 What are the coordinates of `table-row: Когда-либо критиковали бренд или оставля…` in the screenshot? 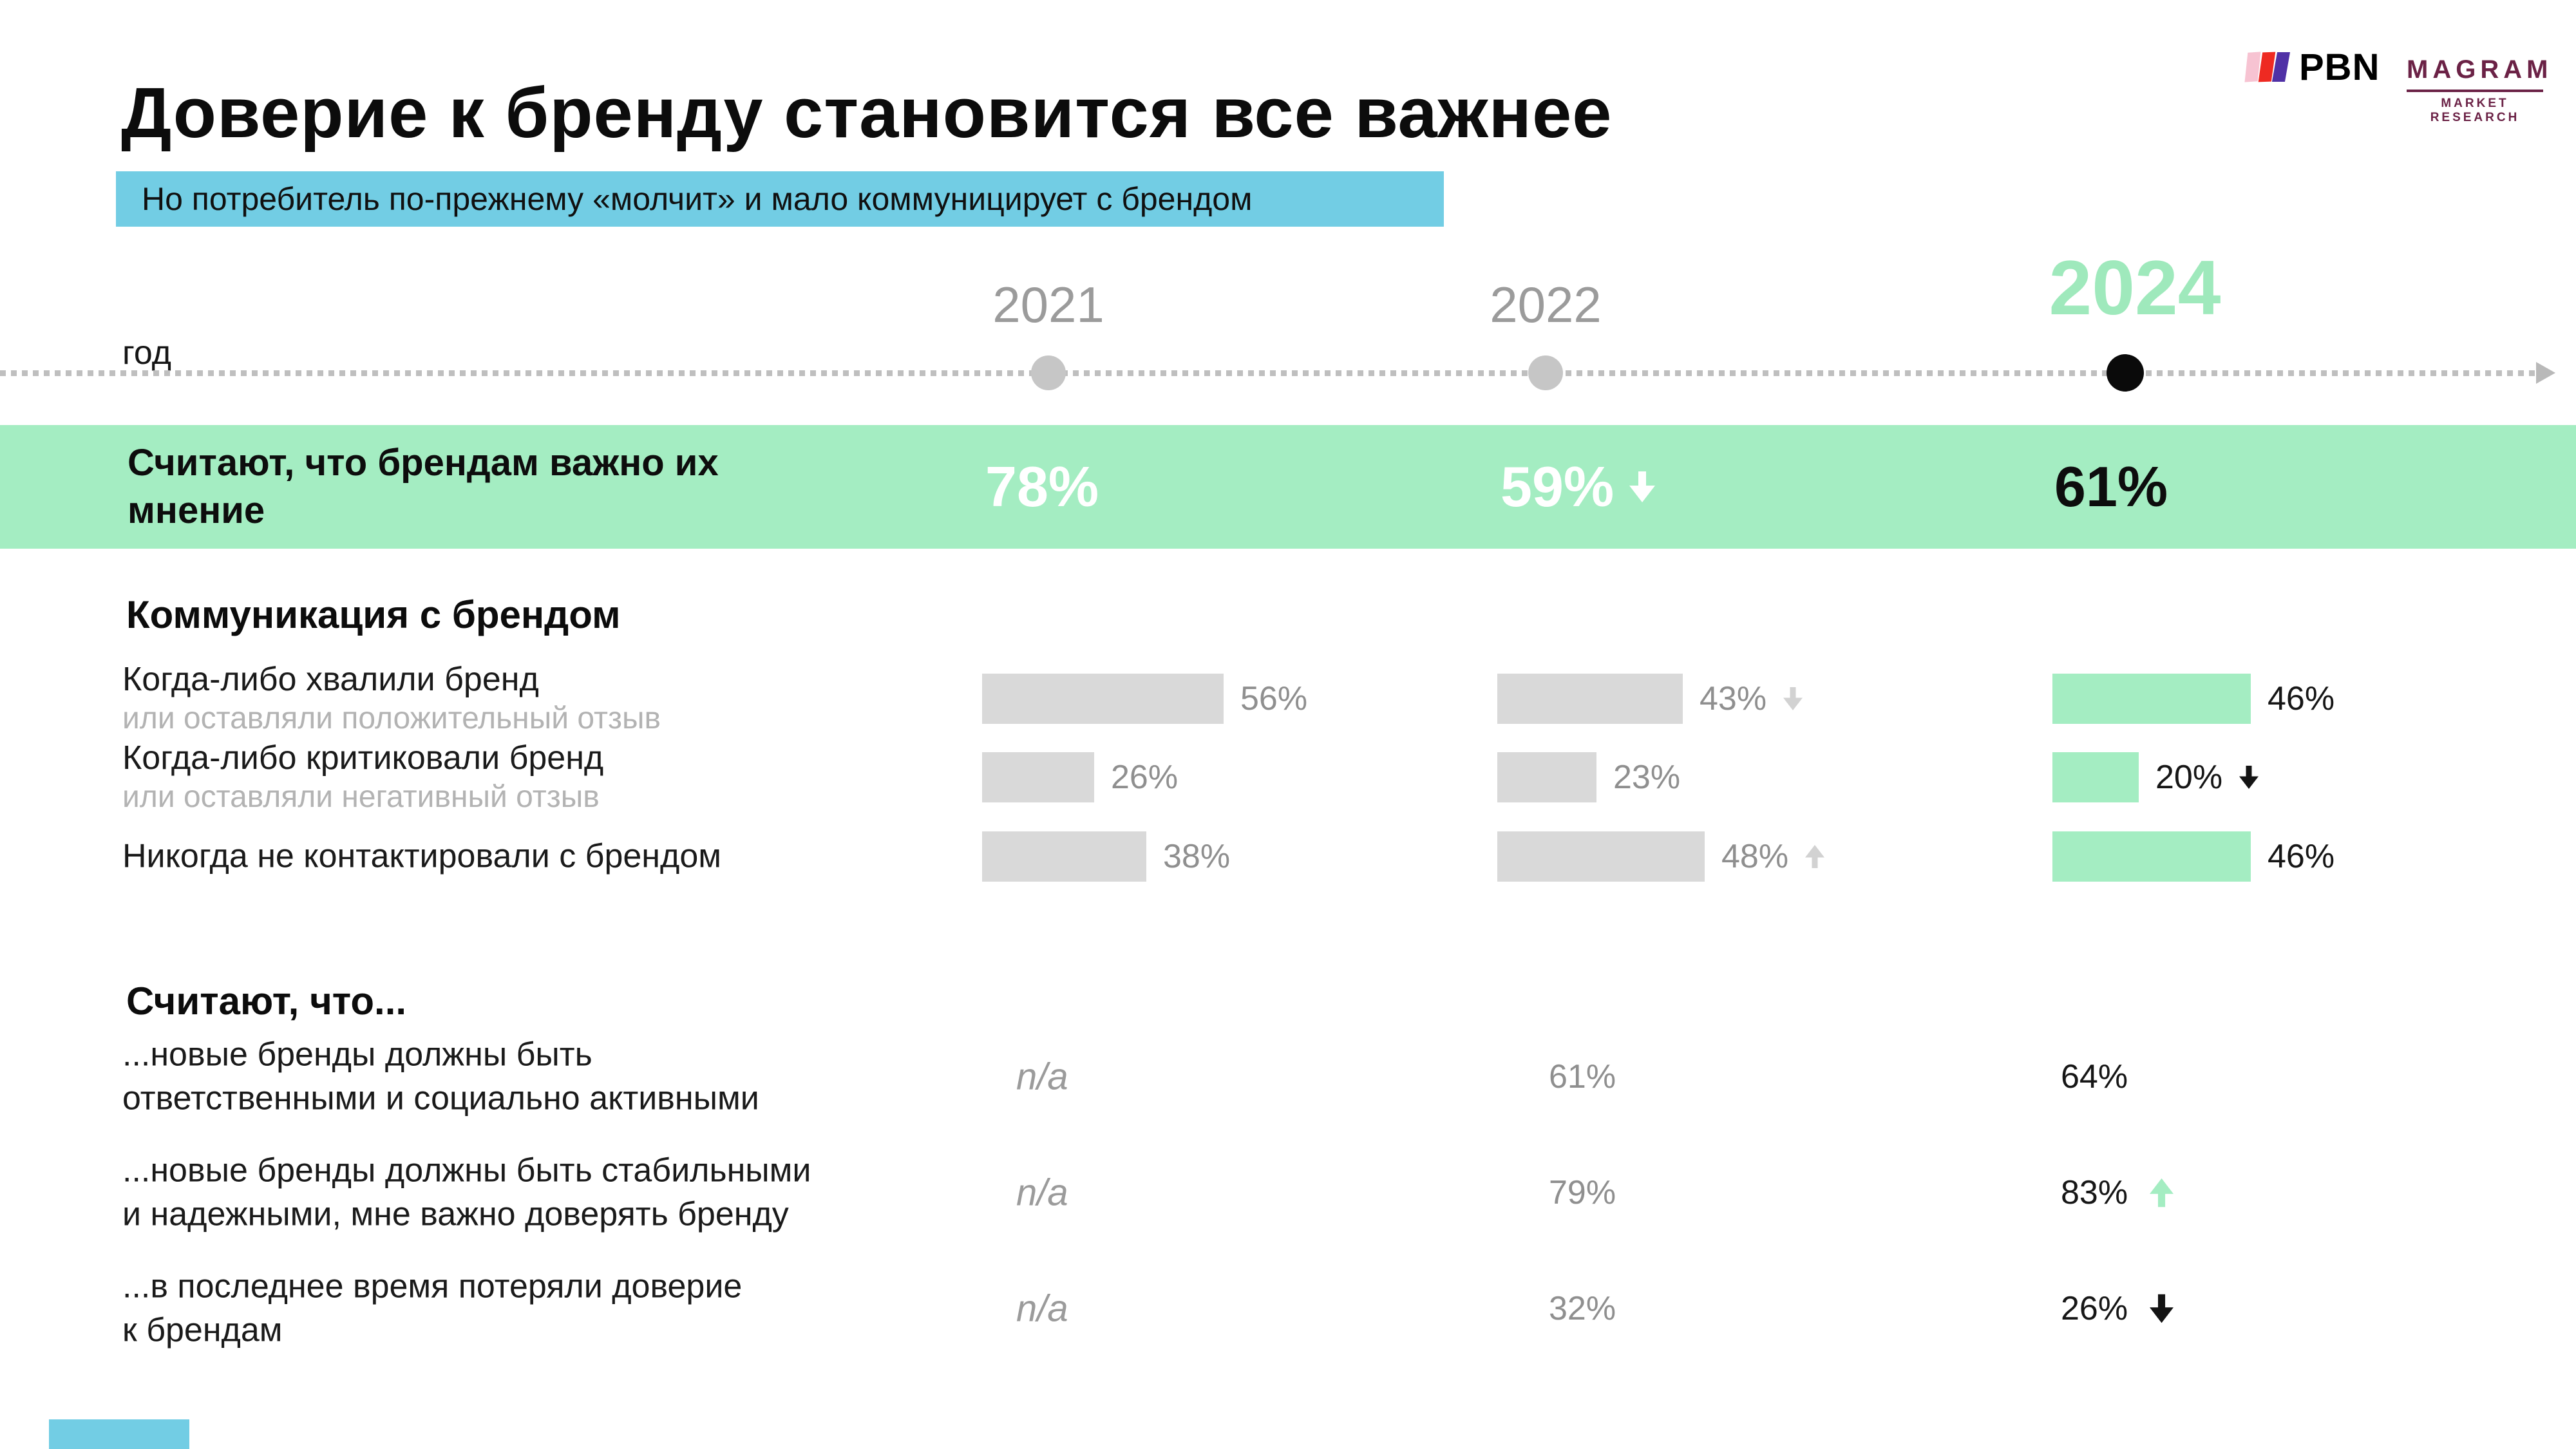 It's located at (1288, 777).